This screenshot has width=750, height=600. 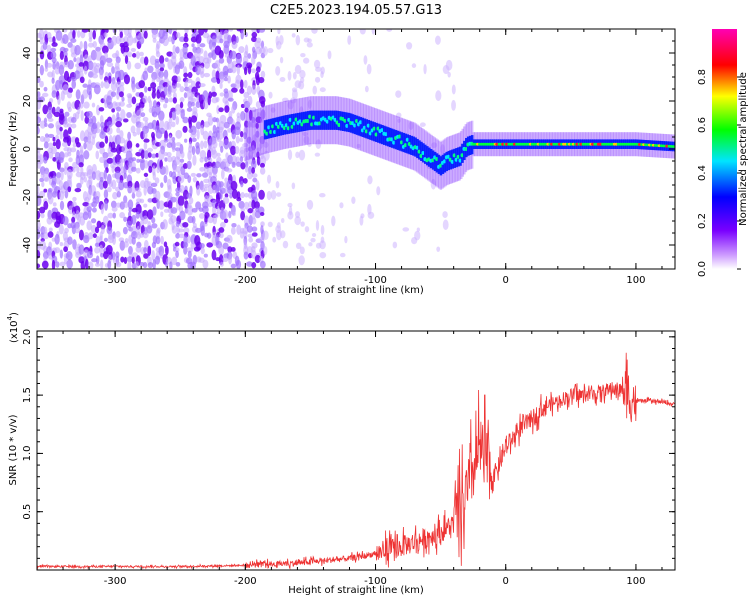 I want to click on colorbar-tick-label: 0.2, so click(x=702, y=221).